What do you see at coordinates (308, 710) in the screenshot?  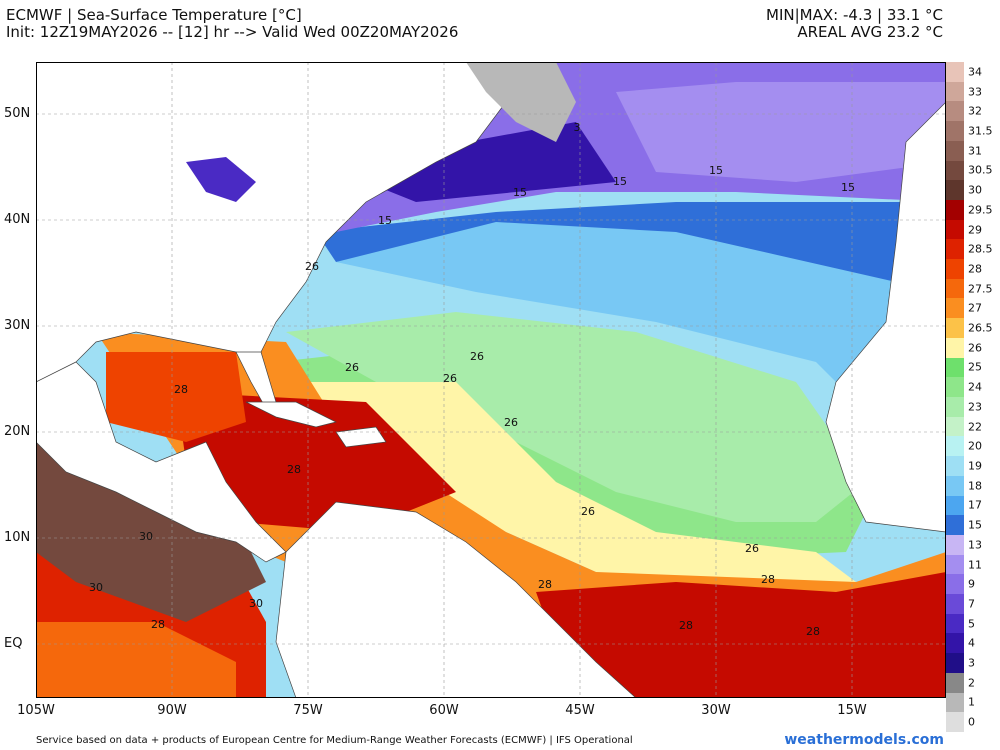 I see `lon-label: 75W` at bounding box center [308, 710].